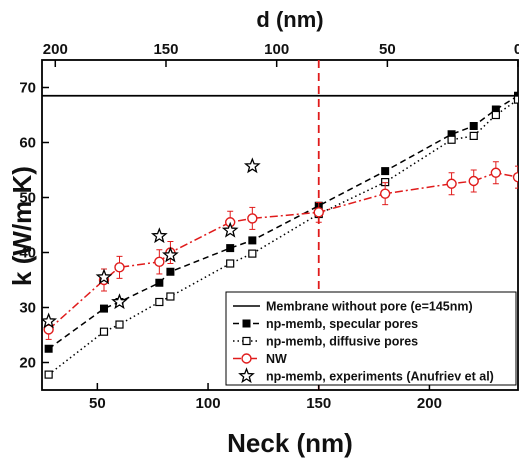  I want to click on x-tick-label: 200, so click(429, 403).